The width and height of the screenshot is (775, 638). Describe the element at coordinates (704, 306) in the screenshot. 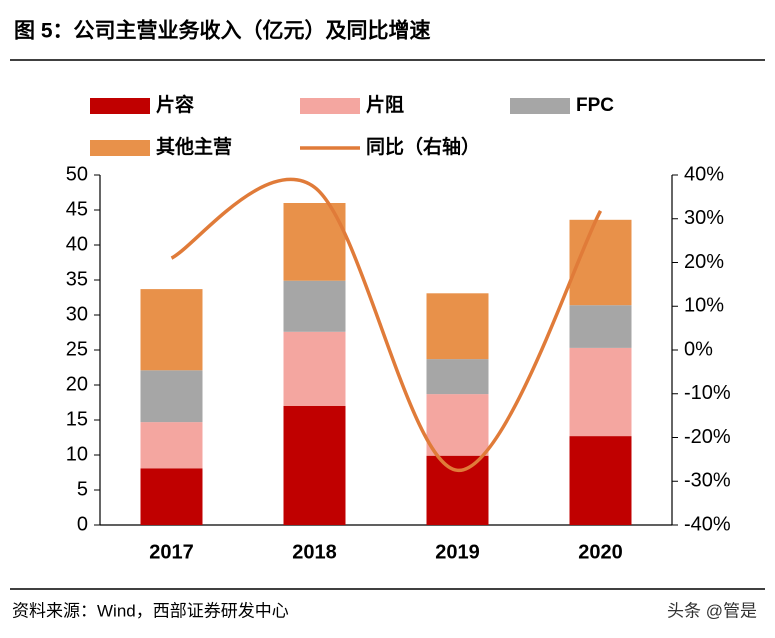

I see `y2-tick-label: 10%` at that location.